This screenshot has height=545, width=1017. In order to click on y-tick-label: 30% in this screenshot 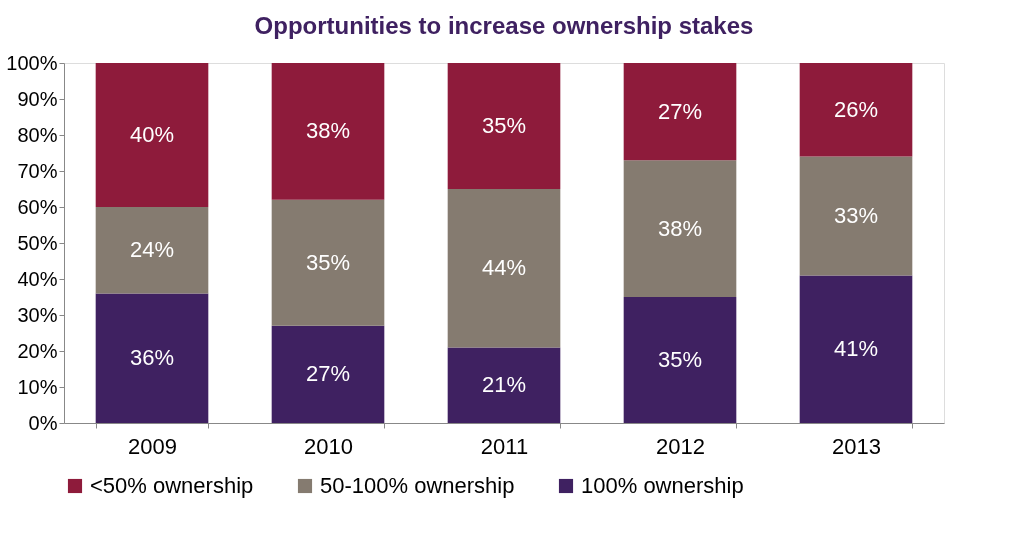, I will do `click(37, 314)`.